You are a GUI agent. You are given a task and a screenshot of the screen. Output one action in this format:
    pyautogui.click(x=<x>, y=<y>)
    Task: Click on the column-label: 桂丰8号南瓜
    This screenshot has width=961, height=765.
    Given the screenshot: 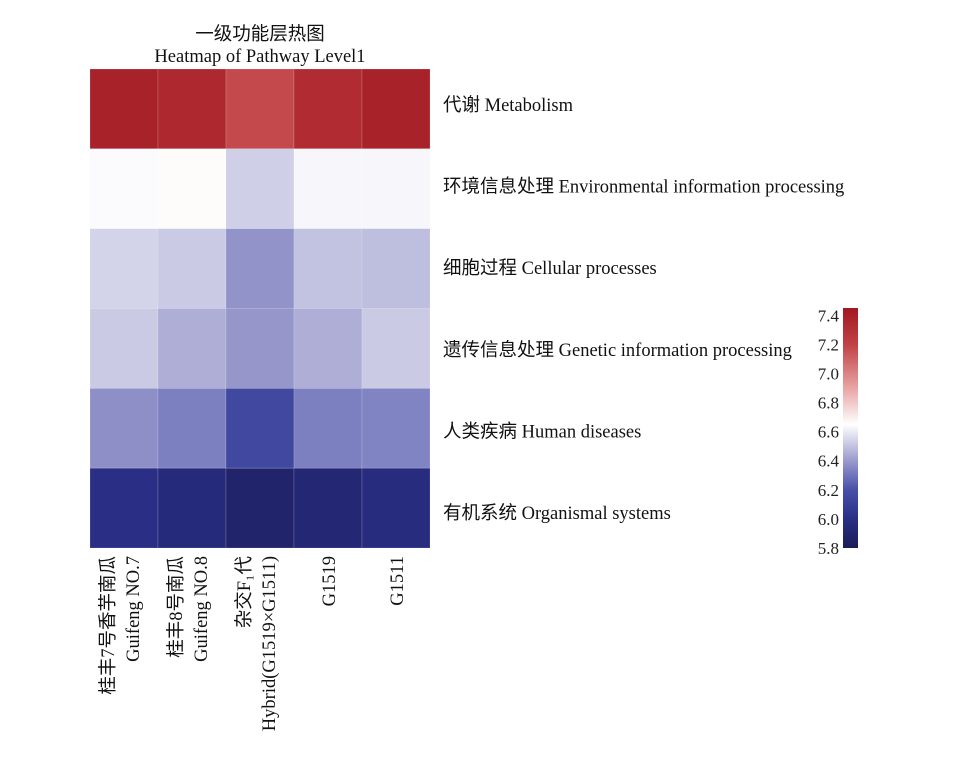 What is the action you would take?
    pyautogui.click(x=176, y=607)
    